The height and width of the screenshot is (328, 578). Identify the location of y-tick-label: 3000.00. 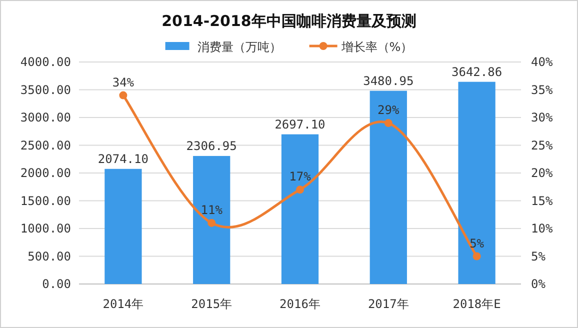
(45, 117).